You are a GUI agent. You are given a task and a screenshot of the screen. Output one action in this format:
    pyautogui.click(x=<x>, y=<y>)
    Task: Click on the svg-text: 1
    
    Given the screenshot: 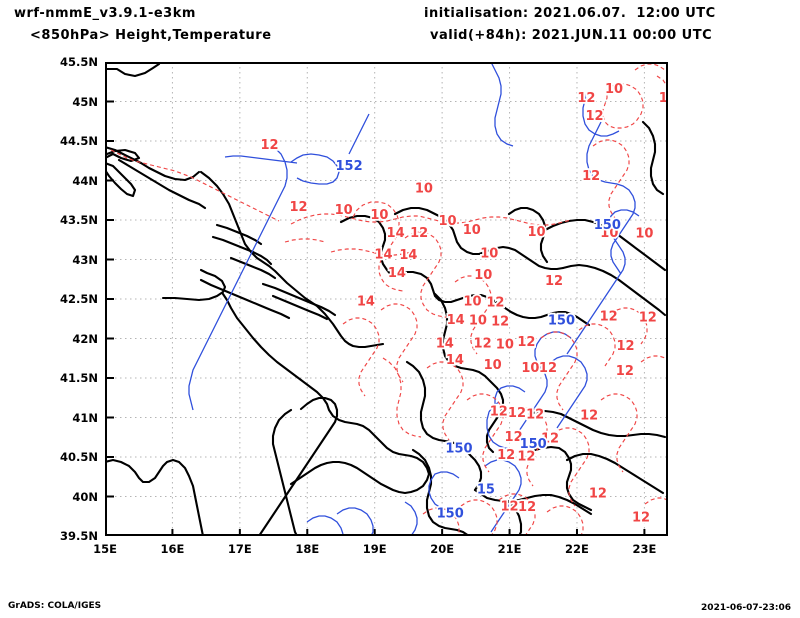 What is the action you would take?
    pyautogui.click(x=663, y=98)
    